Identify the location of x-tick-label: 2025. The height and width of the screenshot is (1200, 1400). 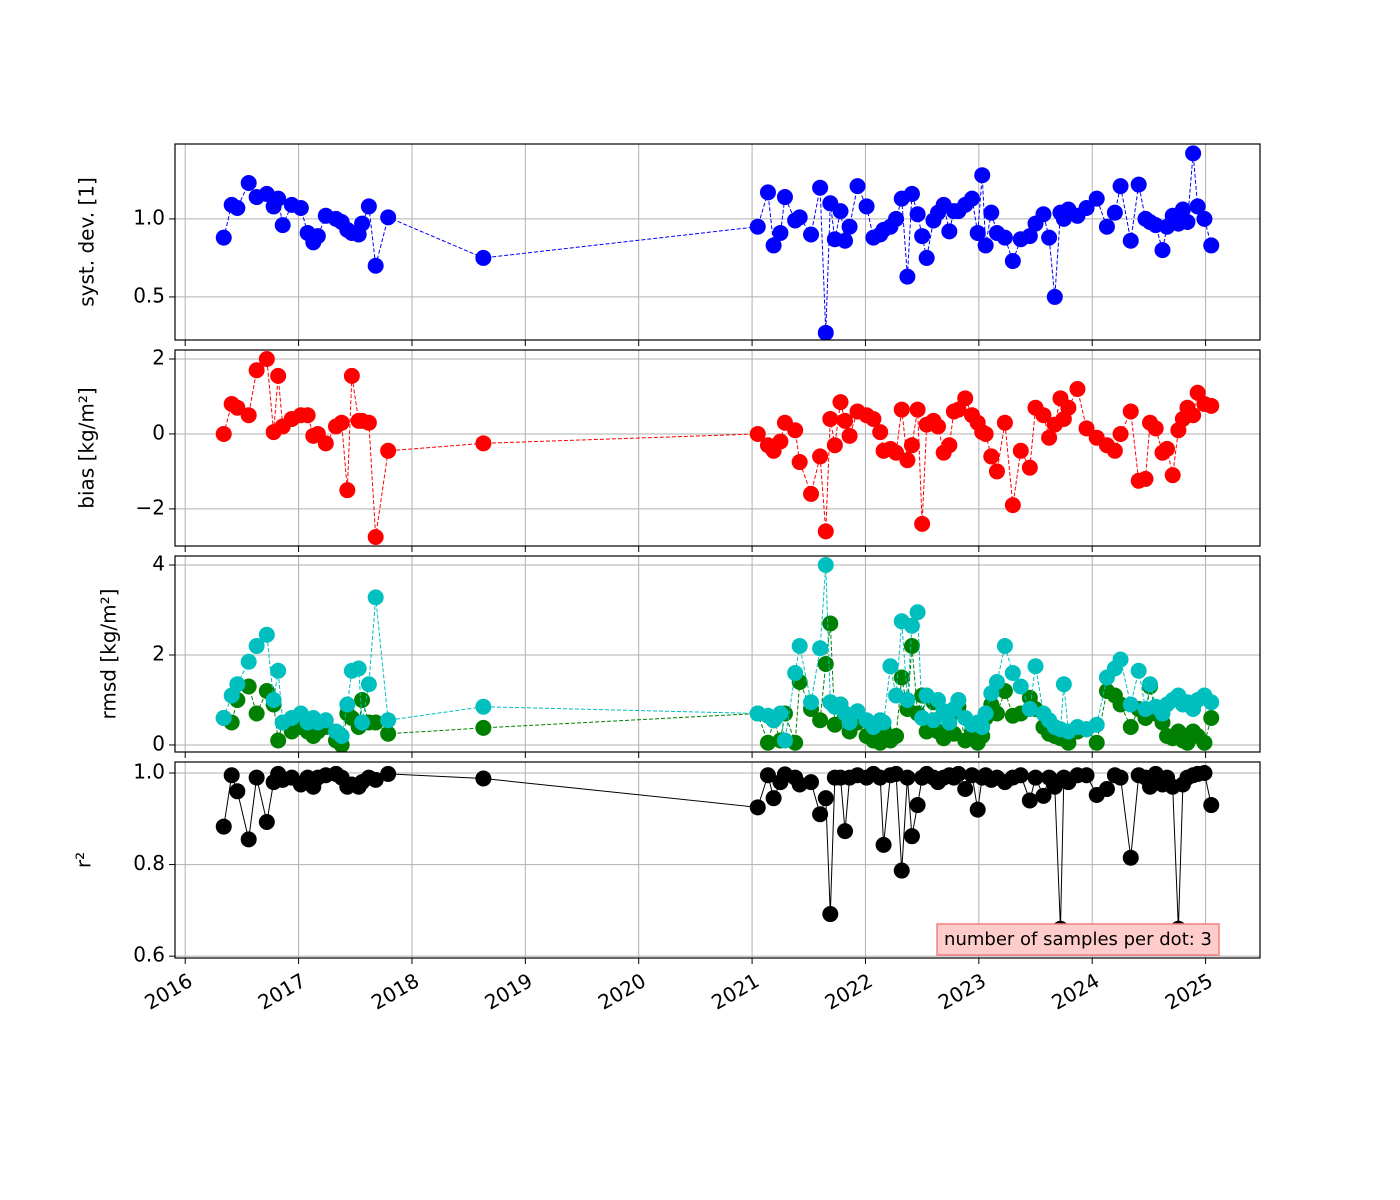
(1189, 991).